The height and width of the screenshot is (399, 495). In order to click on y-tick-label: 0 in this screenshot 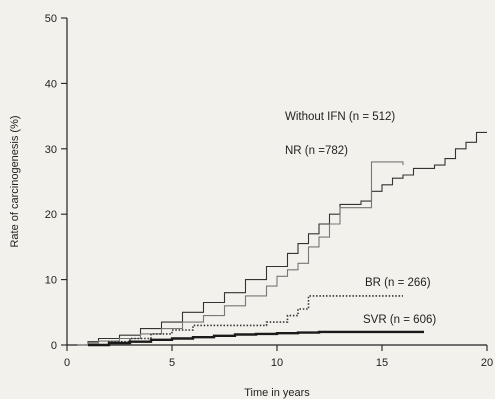, I will do `click(54, 346)`.